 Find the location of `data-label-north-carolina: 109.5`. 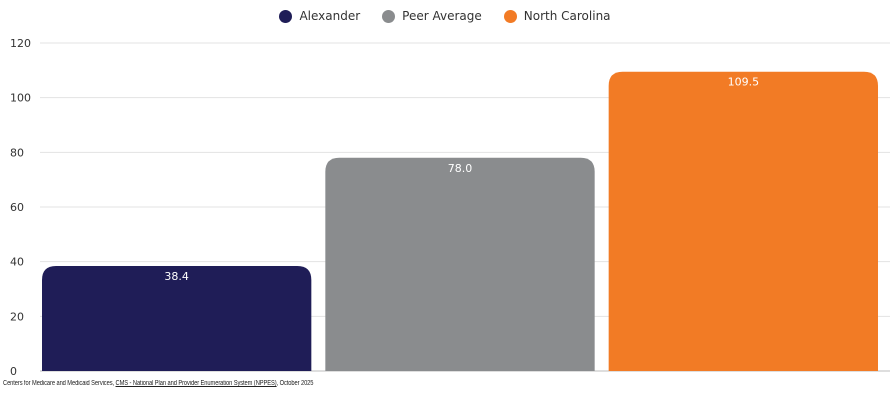

data-label-north-carolina: 109.5 is located at coordinates (744, 82).